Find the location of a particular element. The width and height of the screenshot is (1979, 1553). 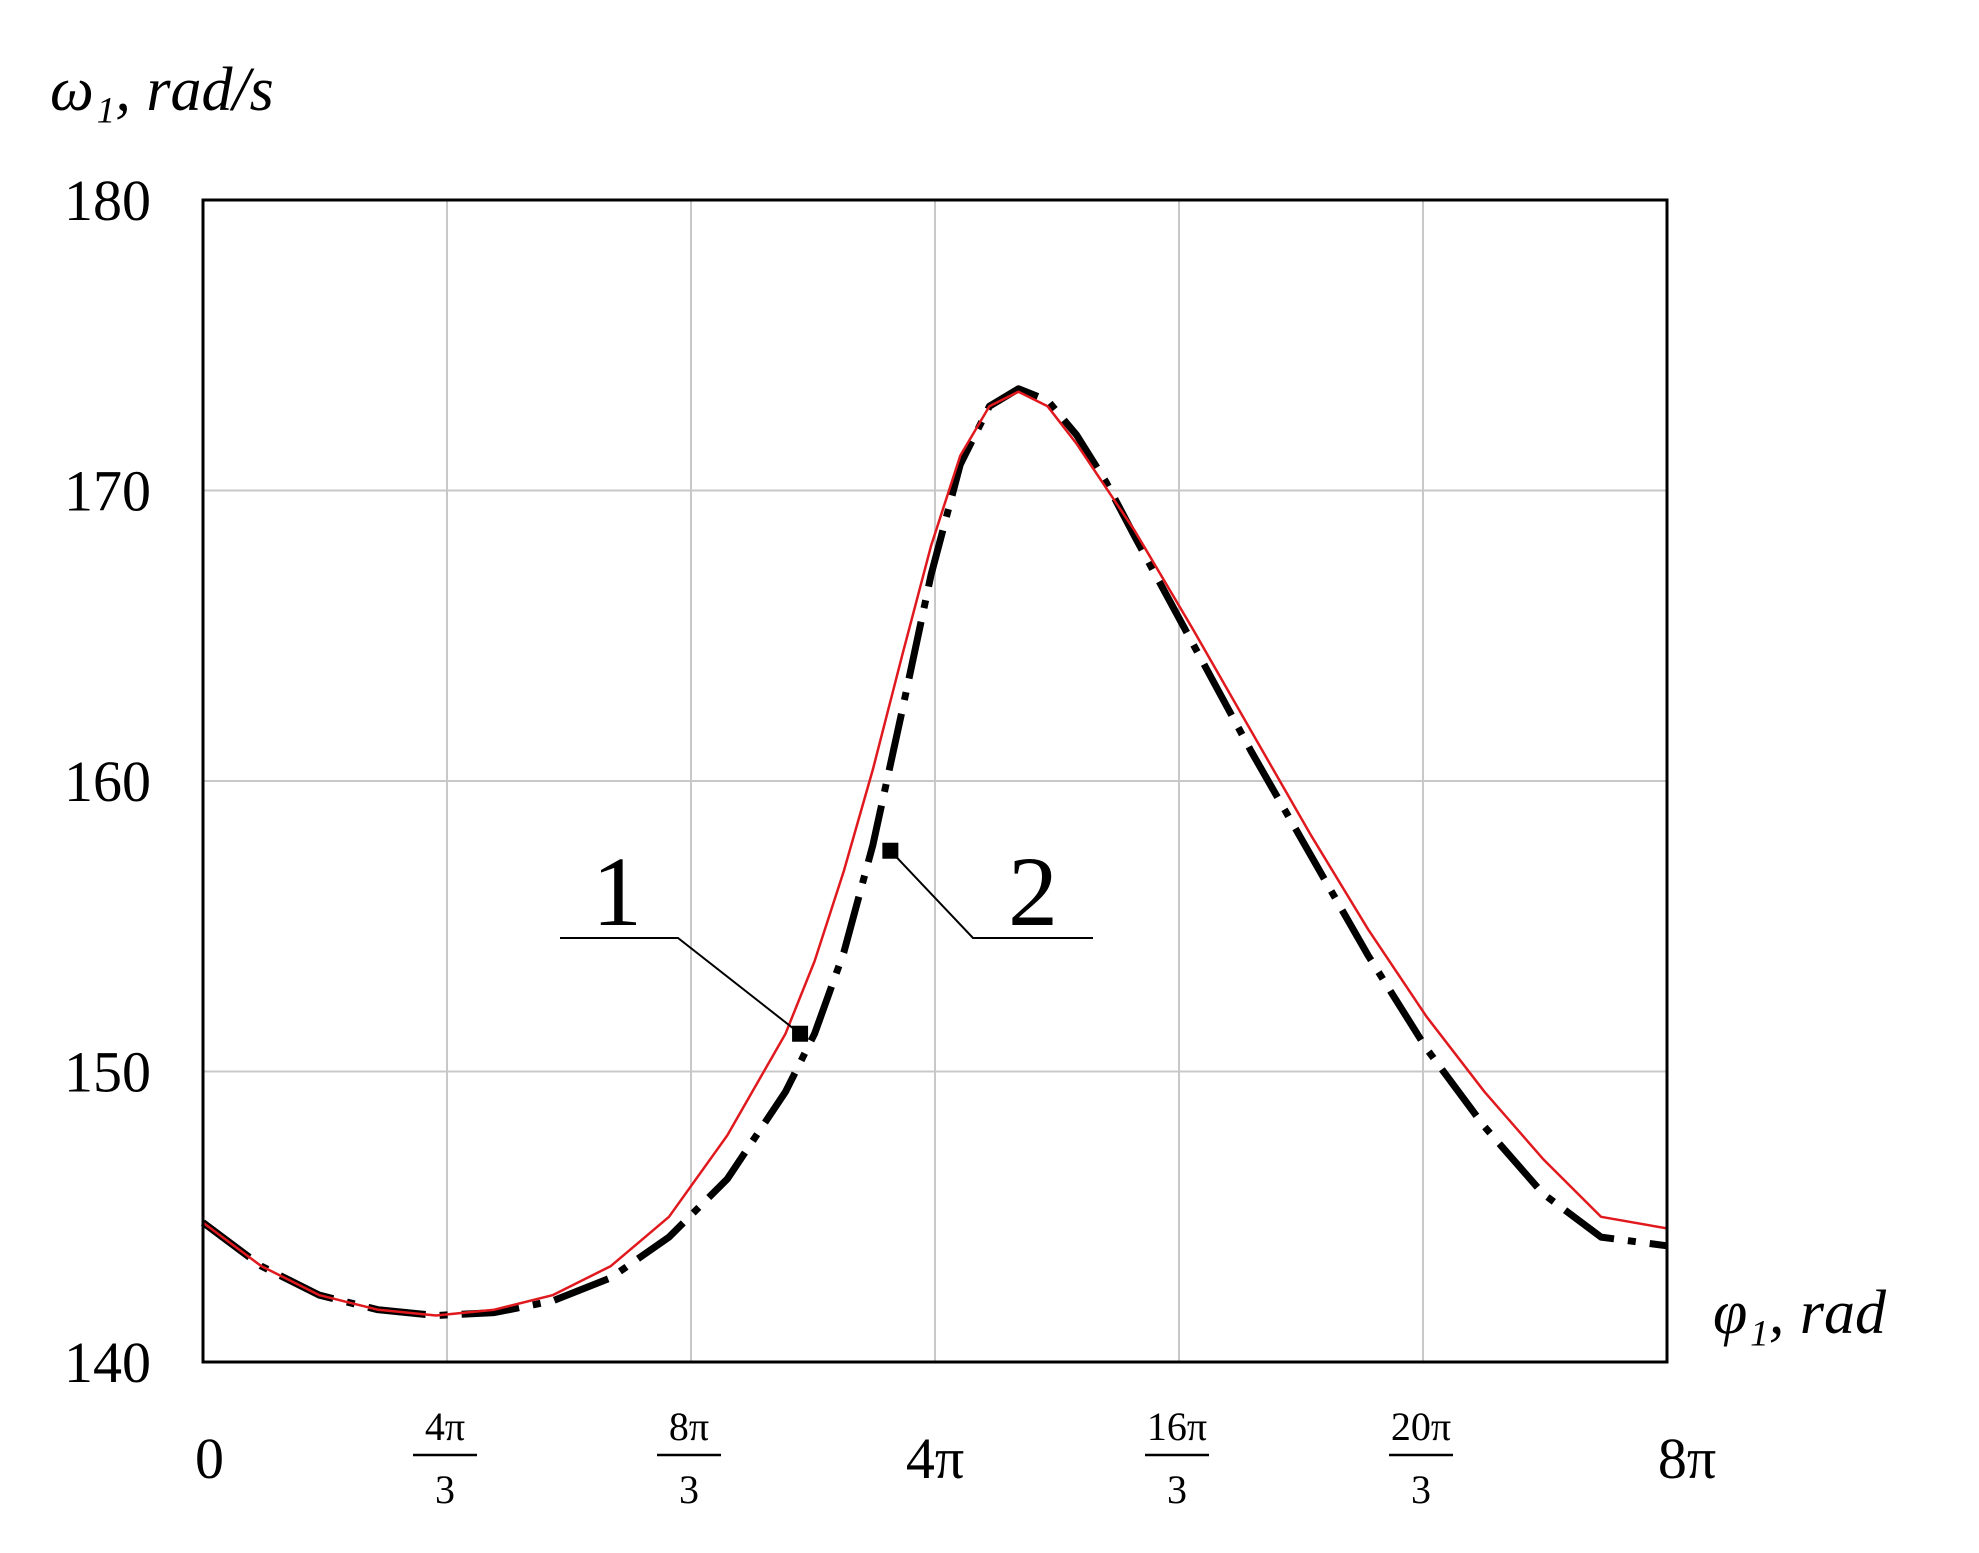

x-tick-fraction: 8π3 is located at coordinates (689, 1458).